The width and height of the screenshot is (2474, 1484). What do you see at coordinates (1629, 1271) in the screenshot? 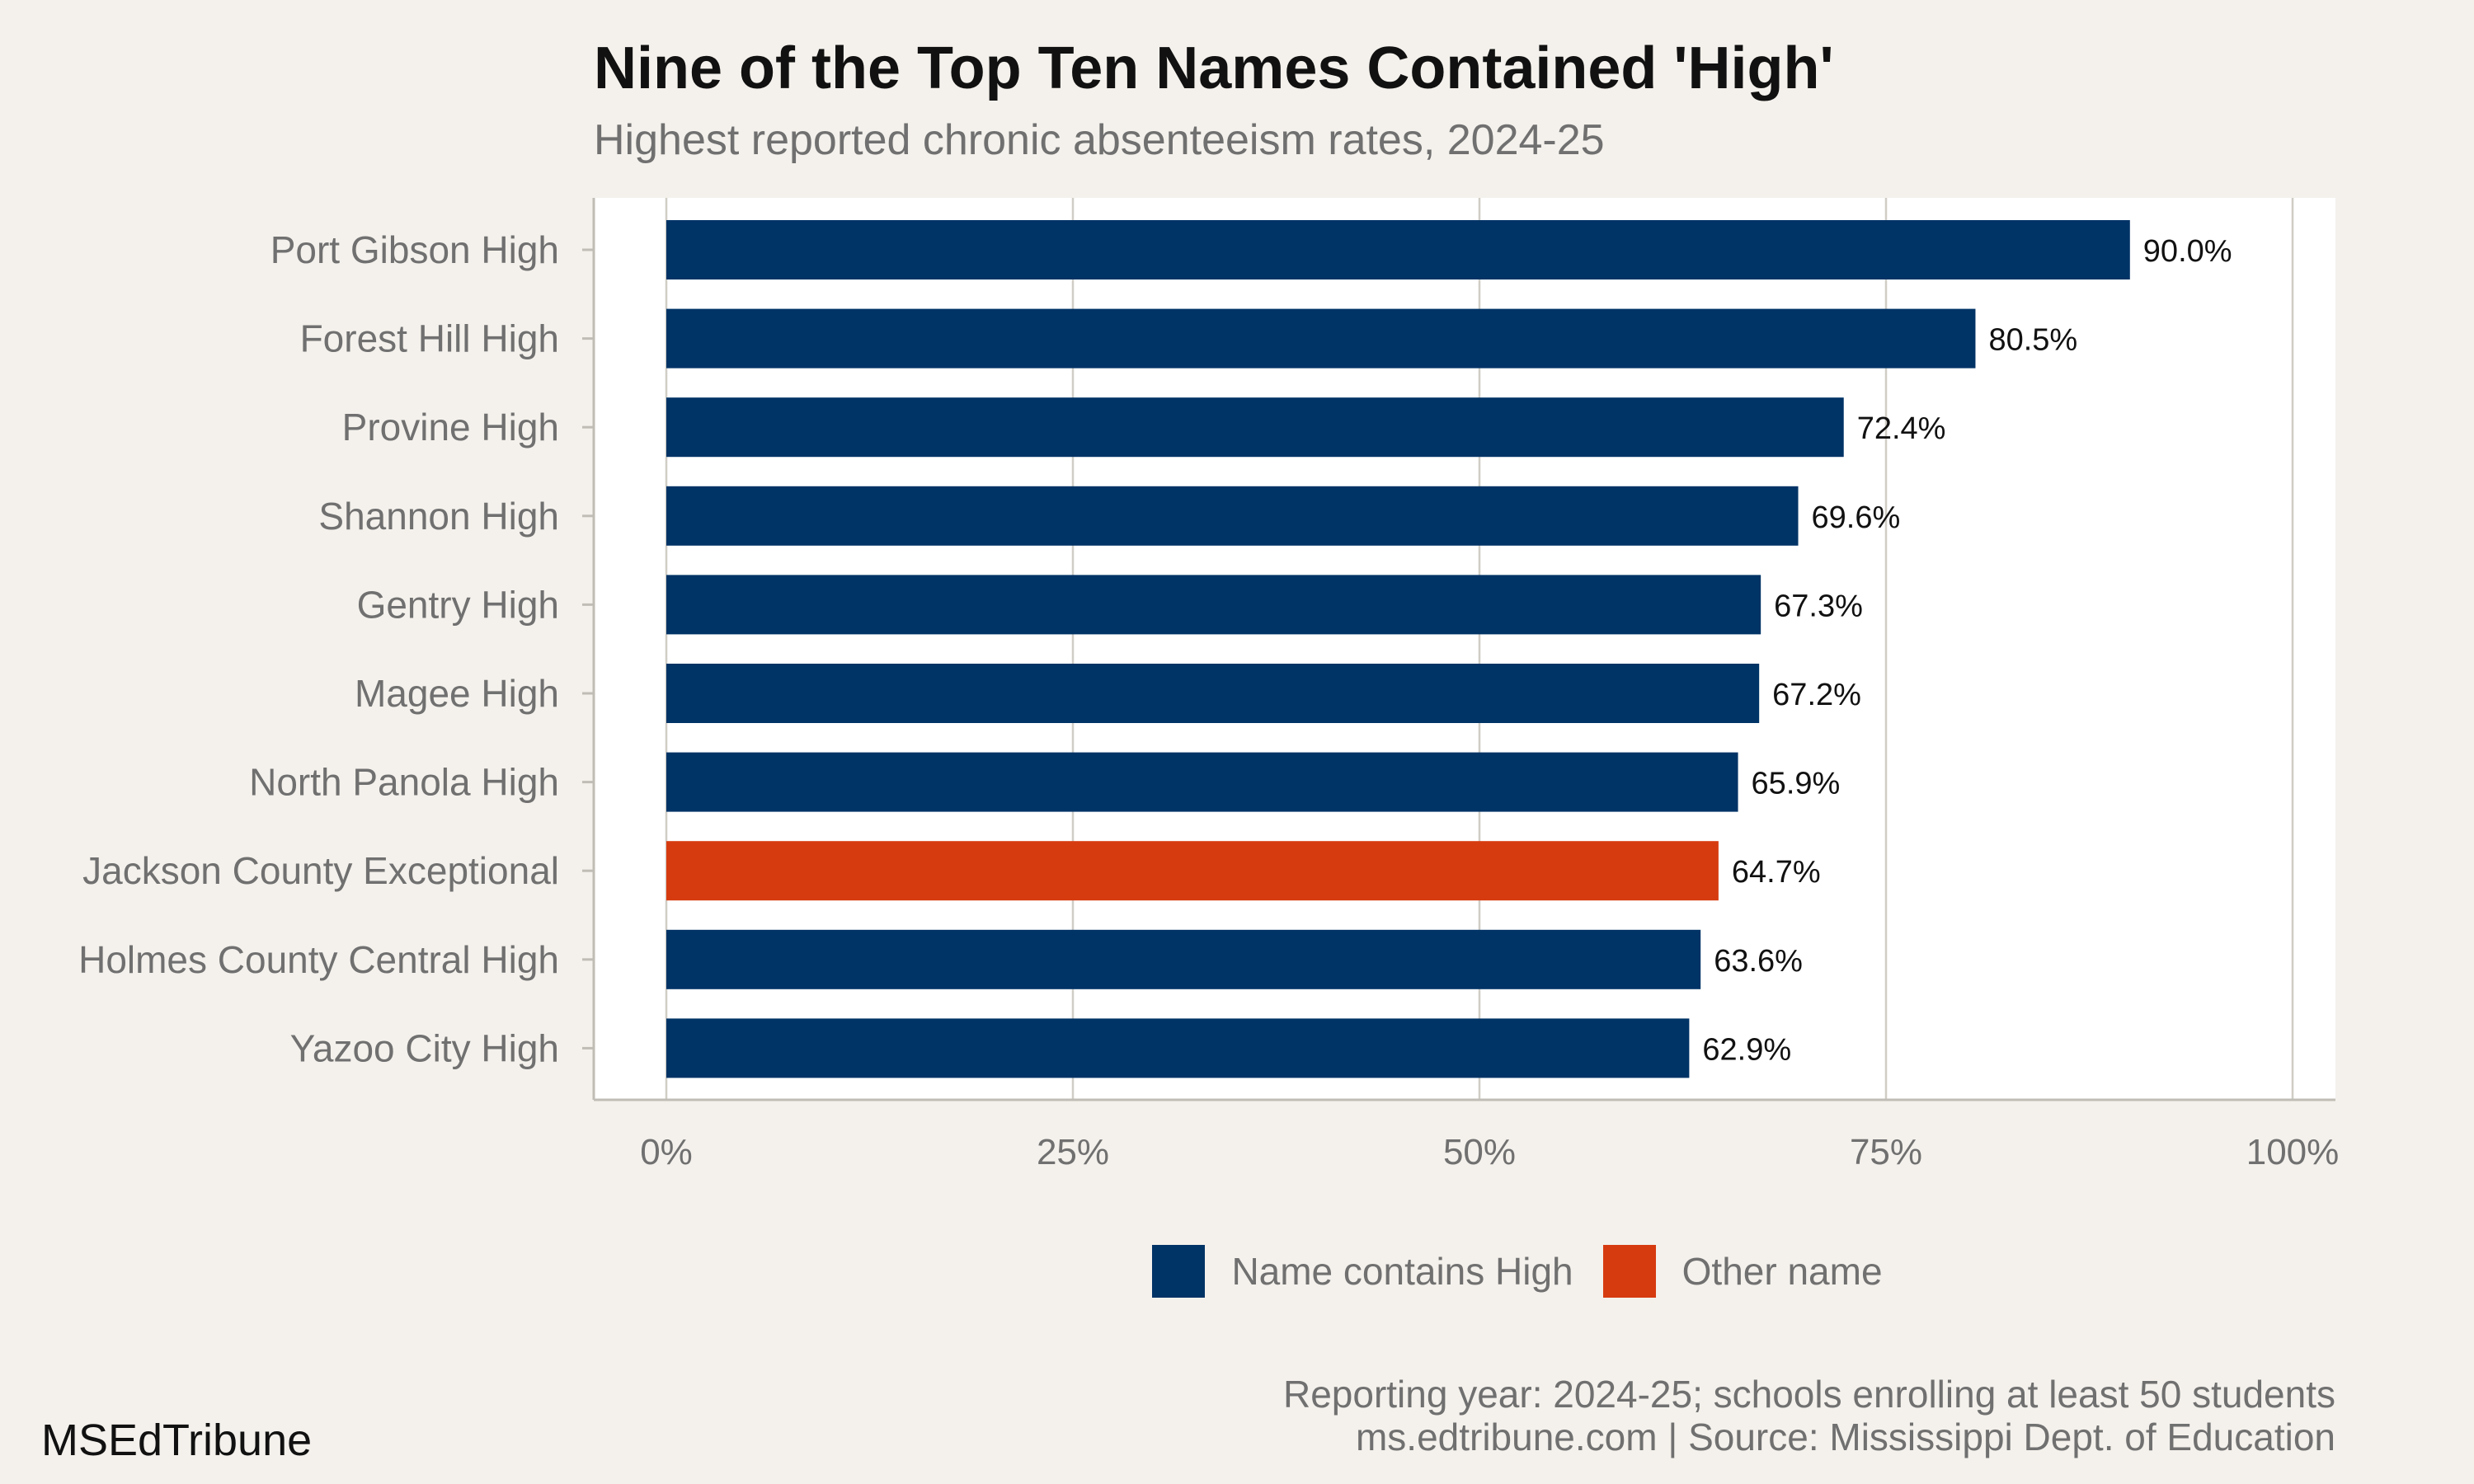
I see `legend-swatch-other` at bounding box center [1629, 1271].